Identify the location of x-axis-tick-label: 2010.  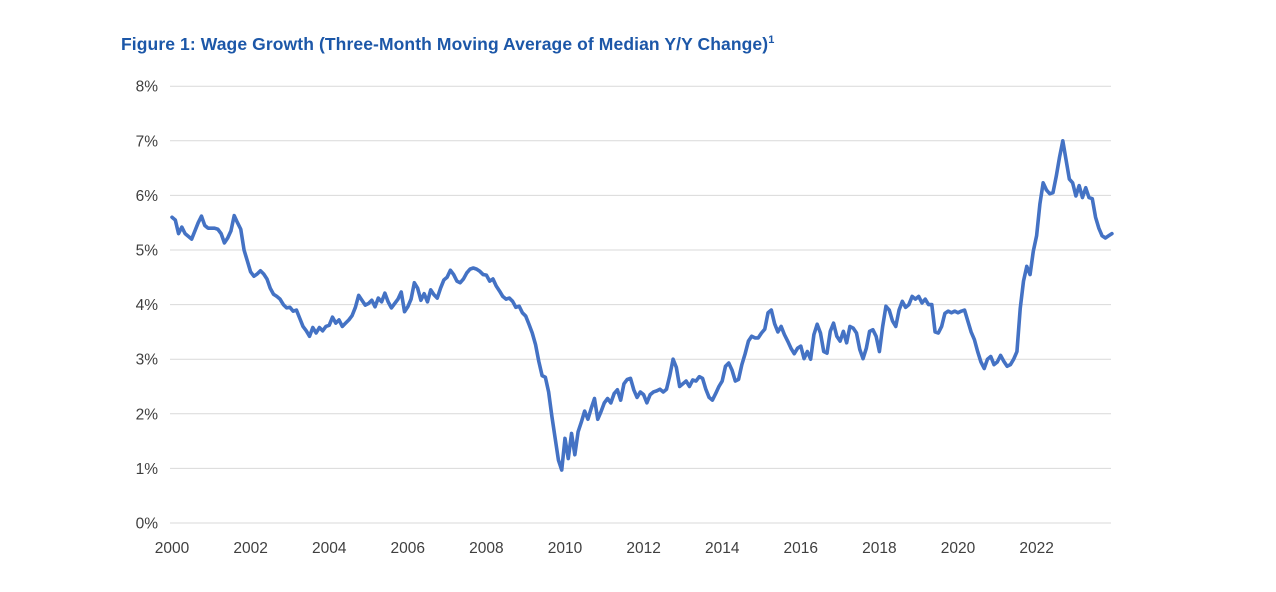
(565, 548).